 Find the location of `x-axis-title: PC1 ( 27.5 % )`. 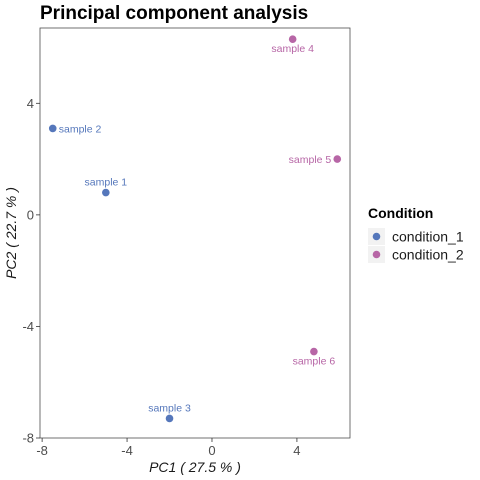

x-axis-title: PC1 ( 27.5 % ) is located at coordinates (195, 467).